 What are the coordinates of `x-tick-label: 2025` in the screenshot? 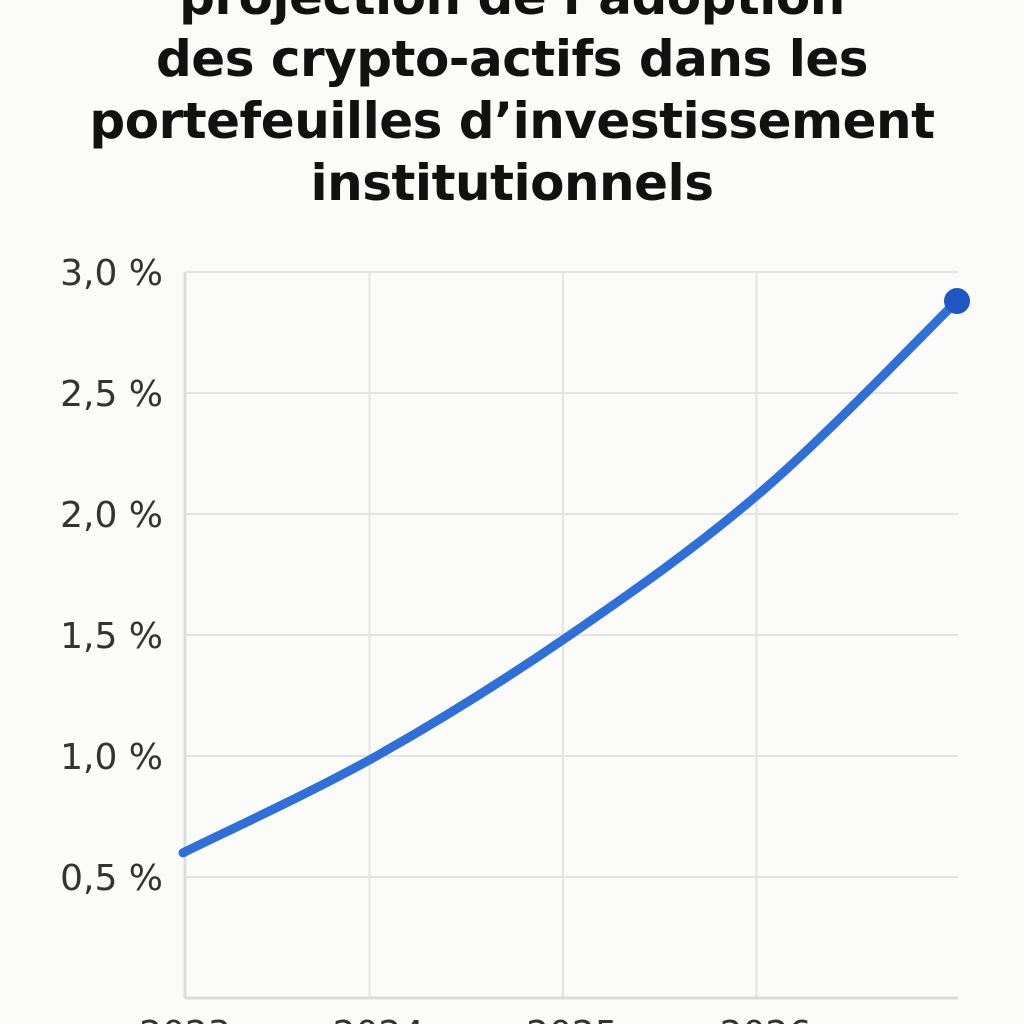 It's located at (572, 1019).